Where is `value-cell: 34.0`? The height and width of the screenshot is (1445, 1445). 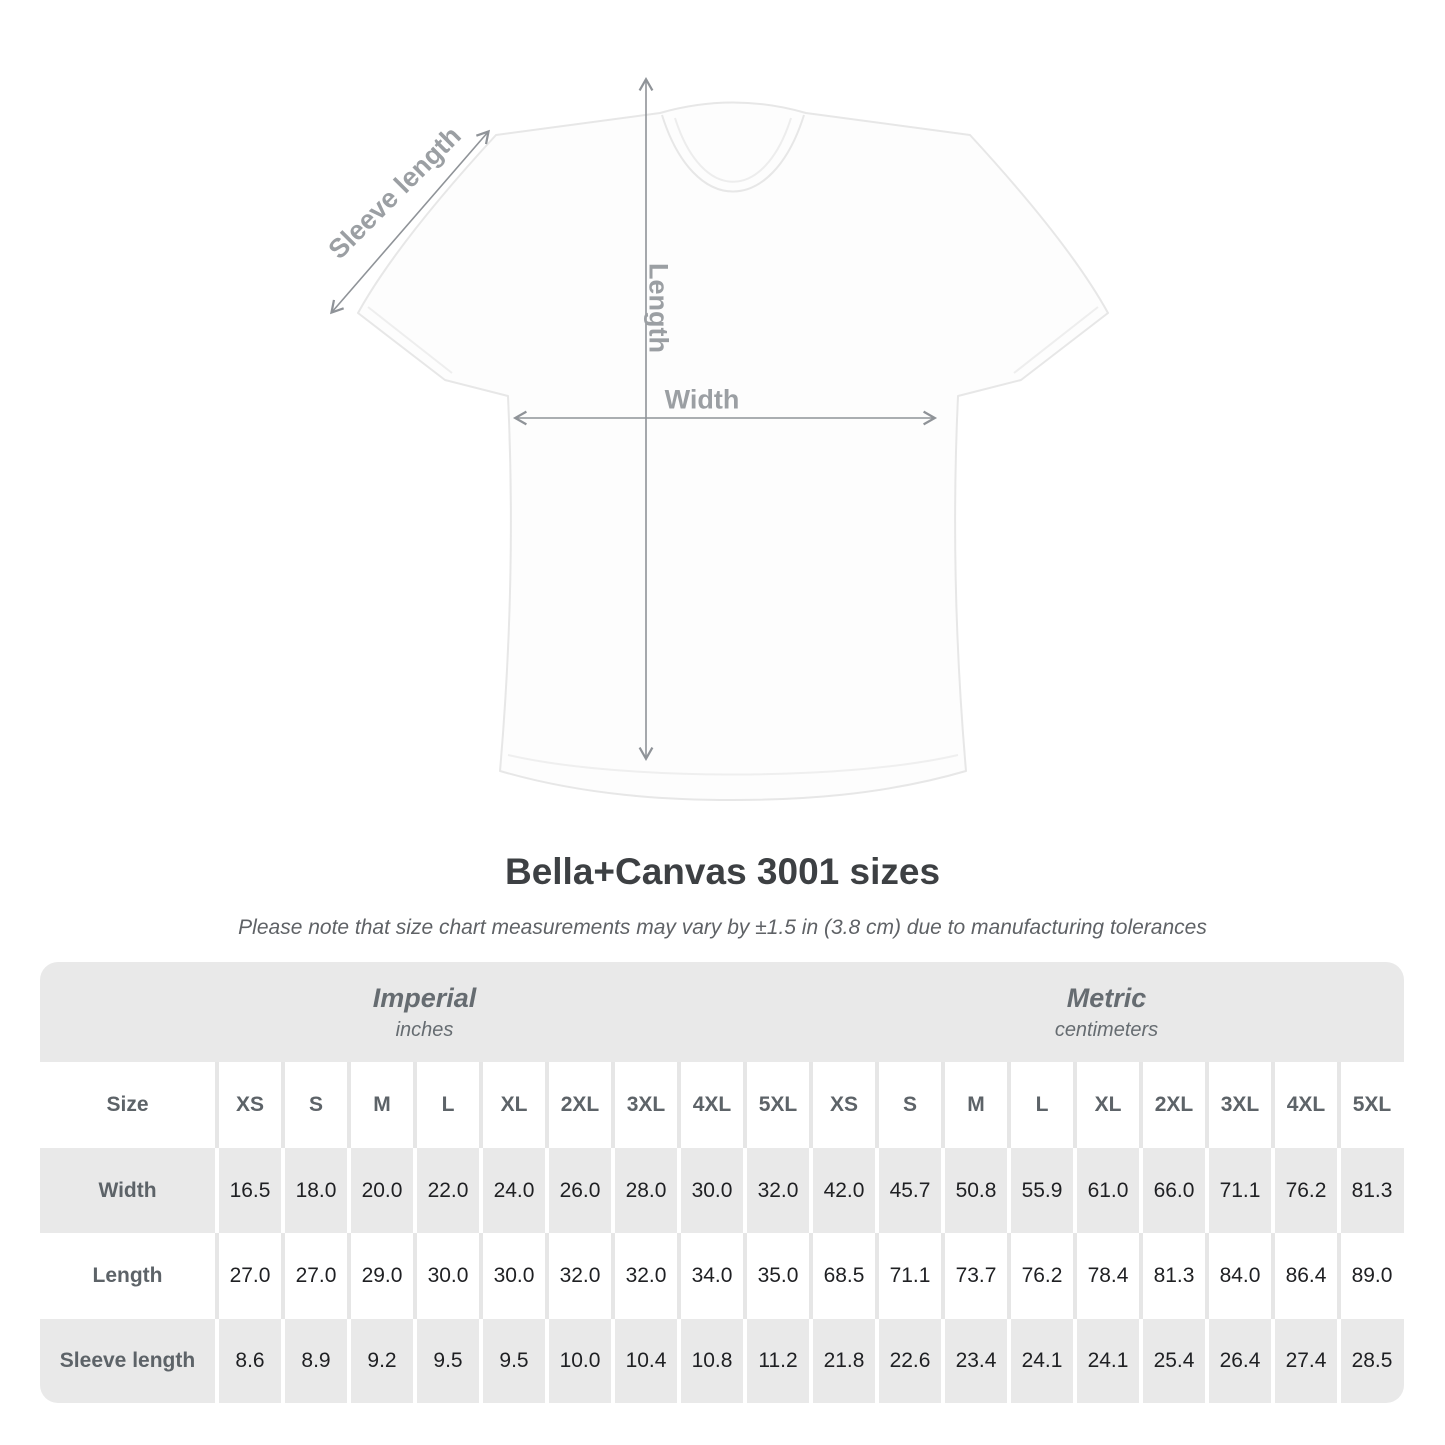 value-cell: 34.0 is located at coordinates (710, 1276).